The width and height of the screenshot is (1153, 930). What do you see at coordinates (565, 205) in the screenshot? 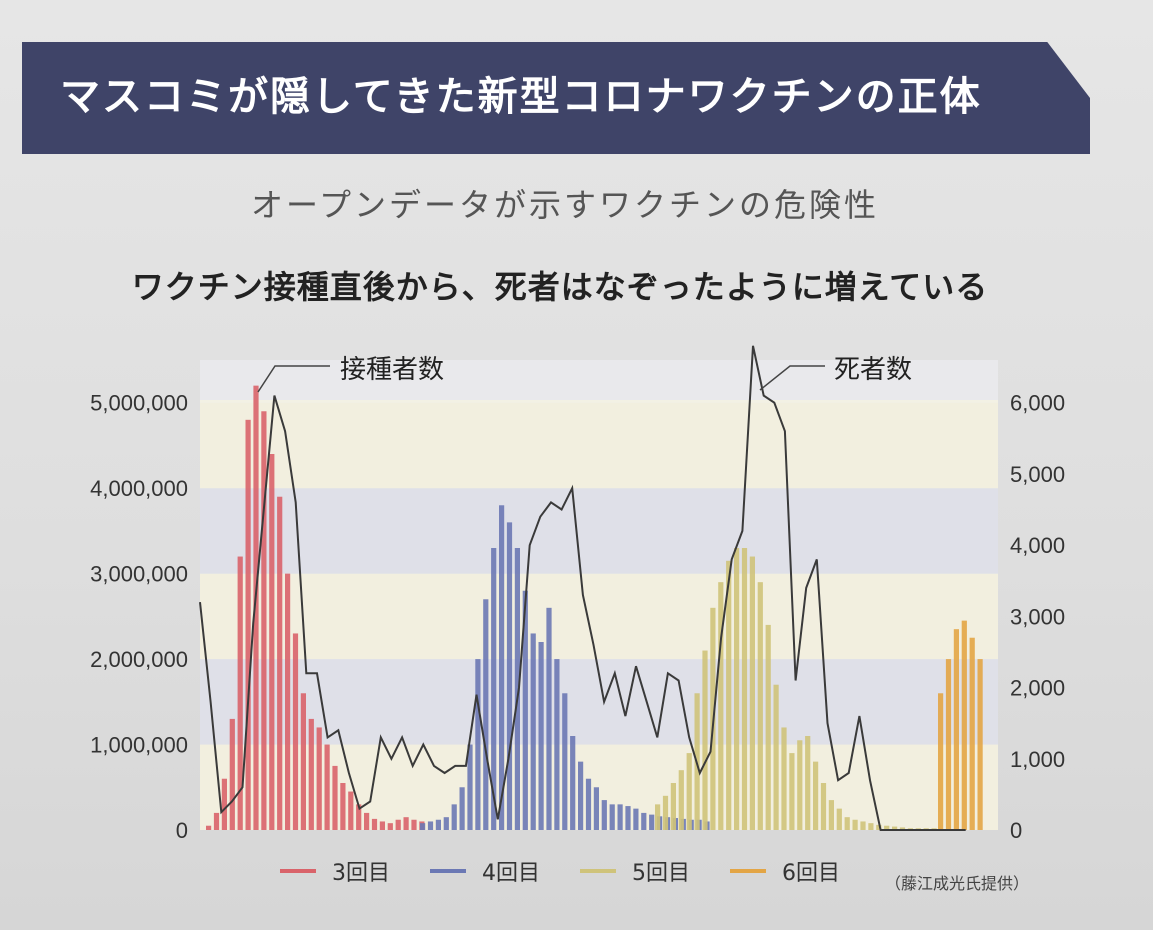
I see `chart-subtitle: オープンデータが示すワクチンの危険性` at bounding box center [565, 205].